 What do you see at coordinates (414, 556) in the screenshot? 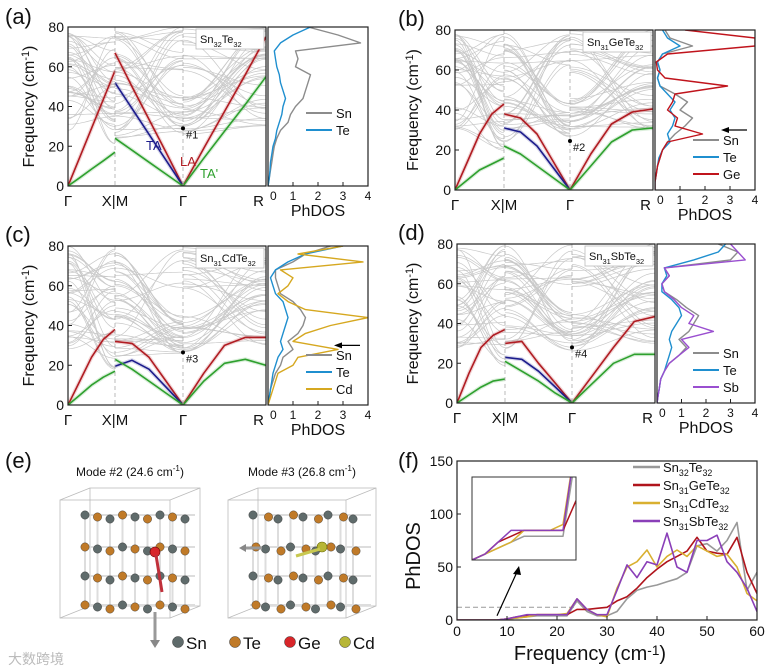
I see `y-axis-label: PhDOS` at bounding box center [414, 556].